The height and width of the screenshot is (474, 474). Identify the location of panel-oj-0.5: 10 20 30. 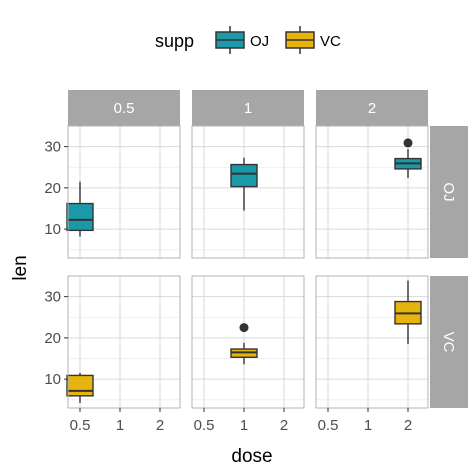
(112, 192).